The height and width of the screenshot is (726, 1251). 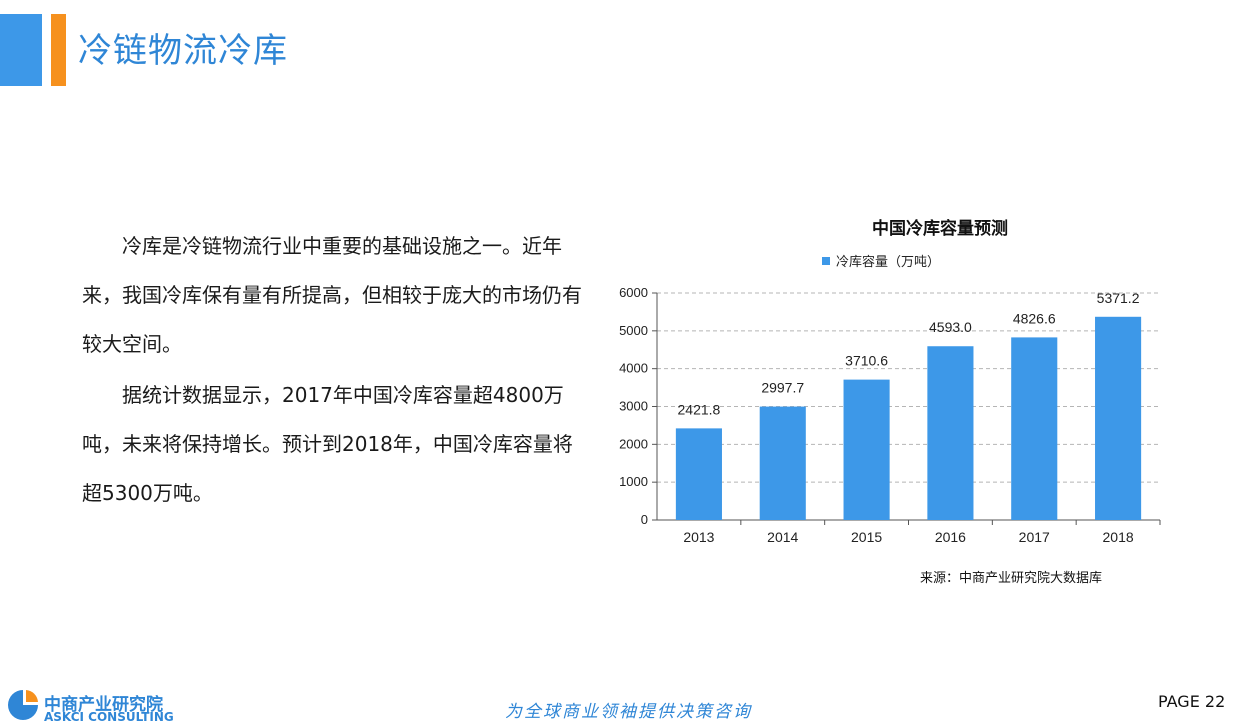 I want to click on data-label: 4593.0, so click(x=950, y=327).